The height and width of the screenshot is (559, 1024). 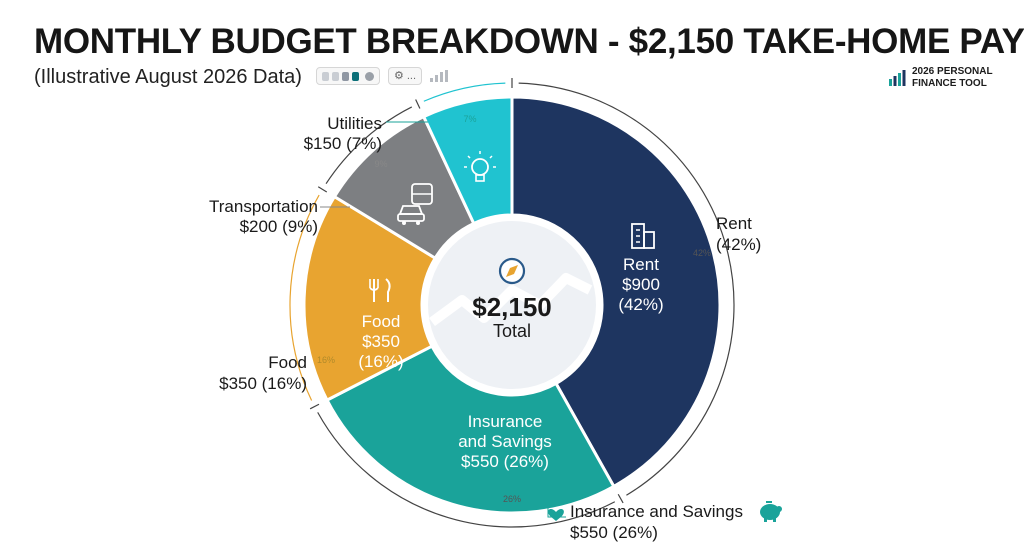 I want to click on insurance-inner-line1: Insurance, so click(x=505, y=421).